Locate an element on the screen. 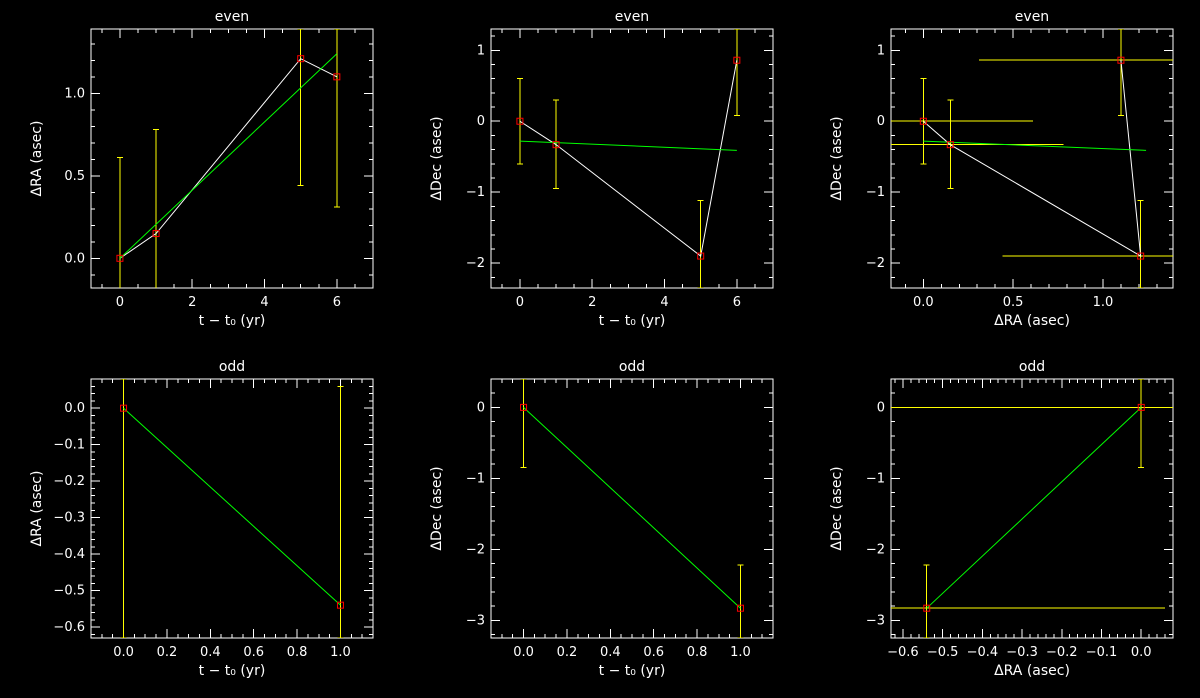 This screenshot has width=1200, height=698. x-tick-label: 0.5 is located at coordinates (1013, 302).